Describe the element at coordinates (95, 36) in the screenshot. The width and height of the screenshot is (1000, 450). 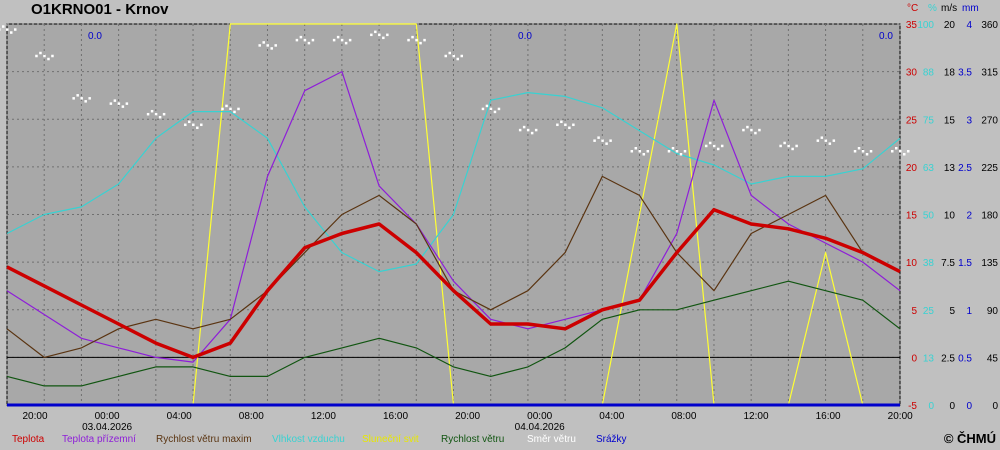
I see `precip-total-label: 0.0` at that location.